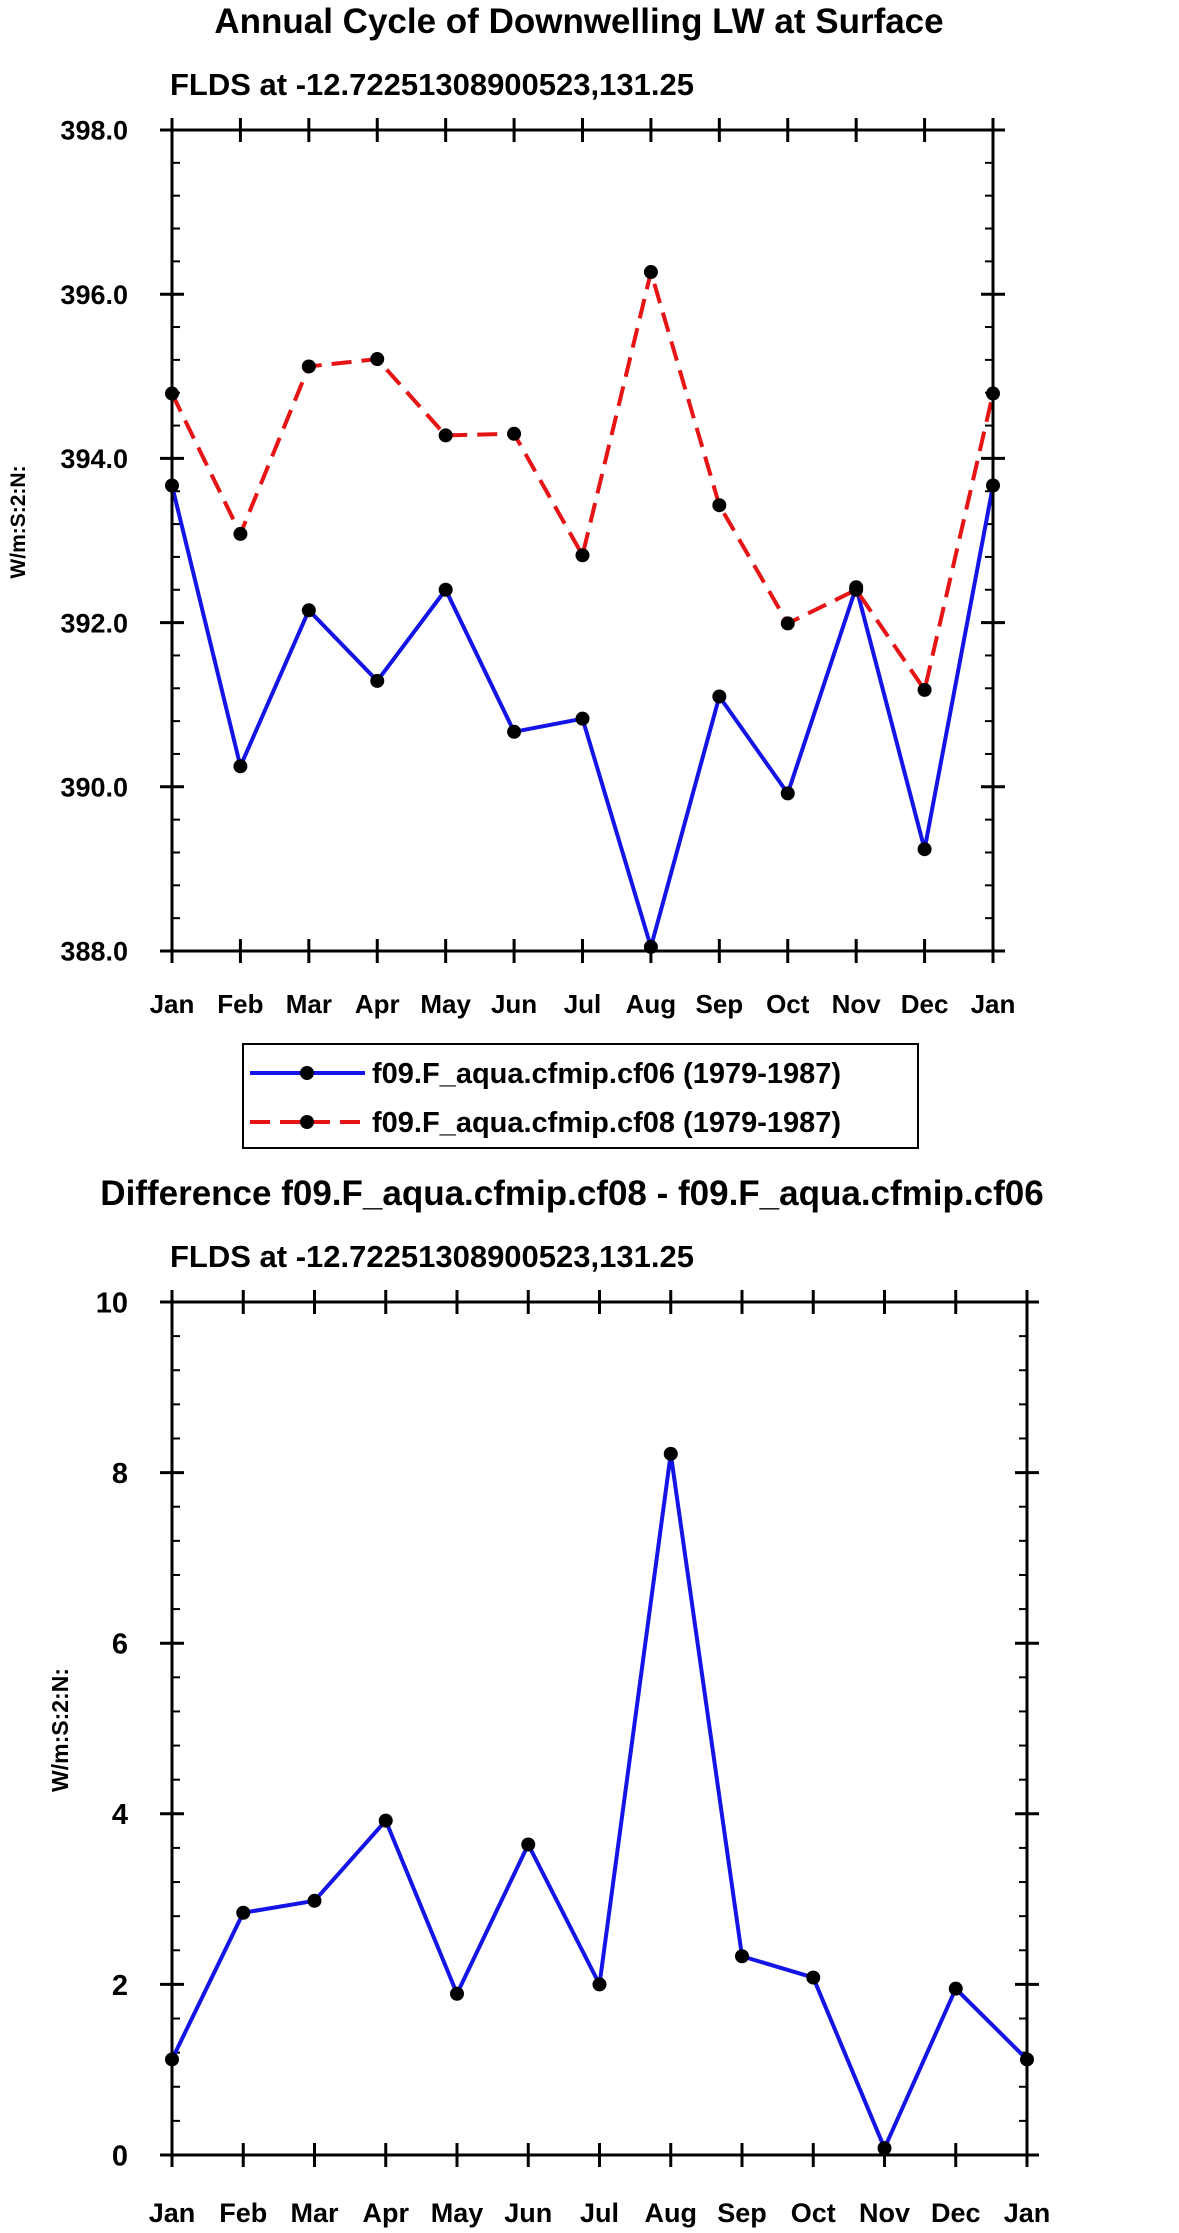  I want to click on ytick-label: 6, so click(120, 1645).